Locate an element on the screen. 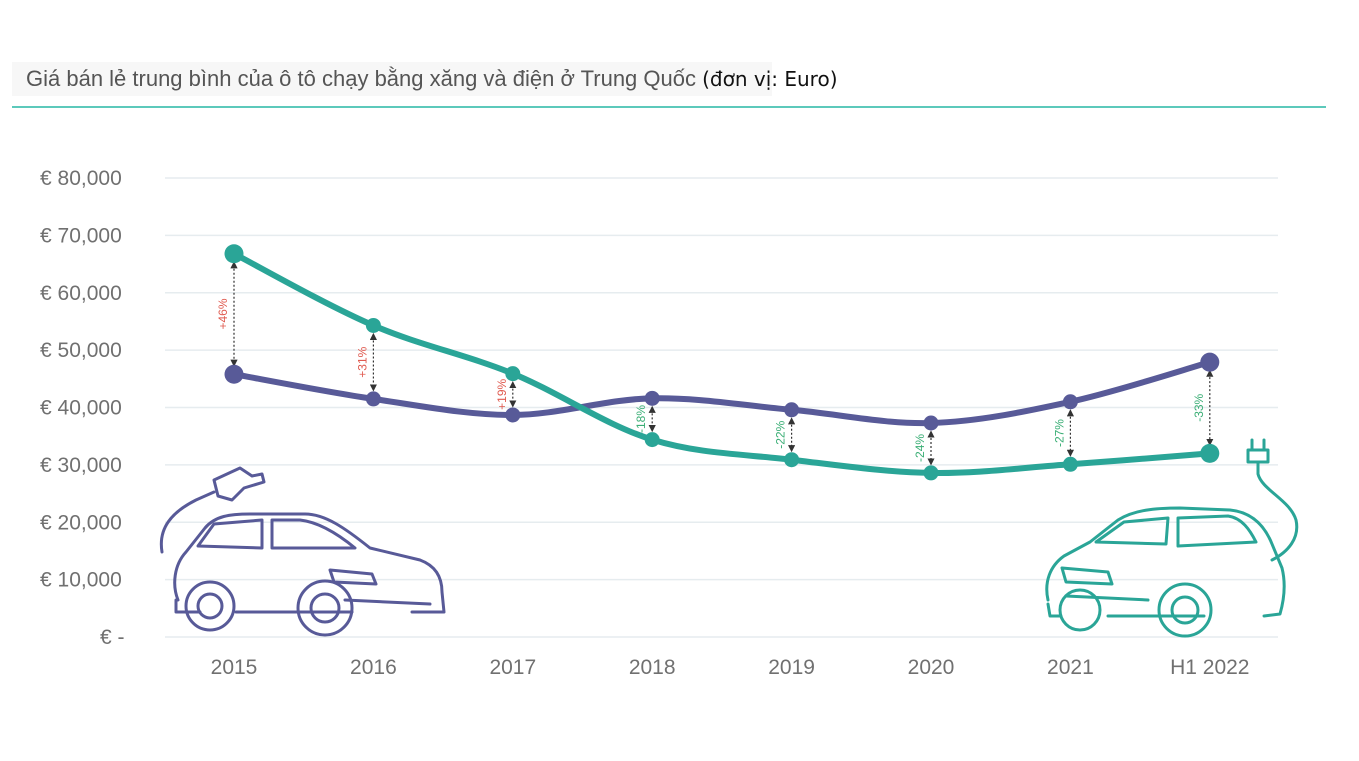 Image resolution: width=1359 pixels, height=761 pixels. y-tick-label: € 60,000 is located at coordinates (81, 293).